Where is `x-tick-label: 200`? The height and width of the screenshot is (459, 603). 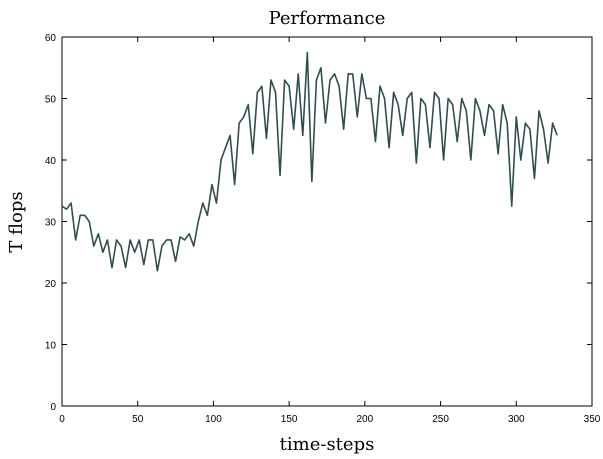
x-tick-label: 200 is located at coordinates (365, 419).